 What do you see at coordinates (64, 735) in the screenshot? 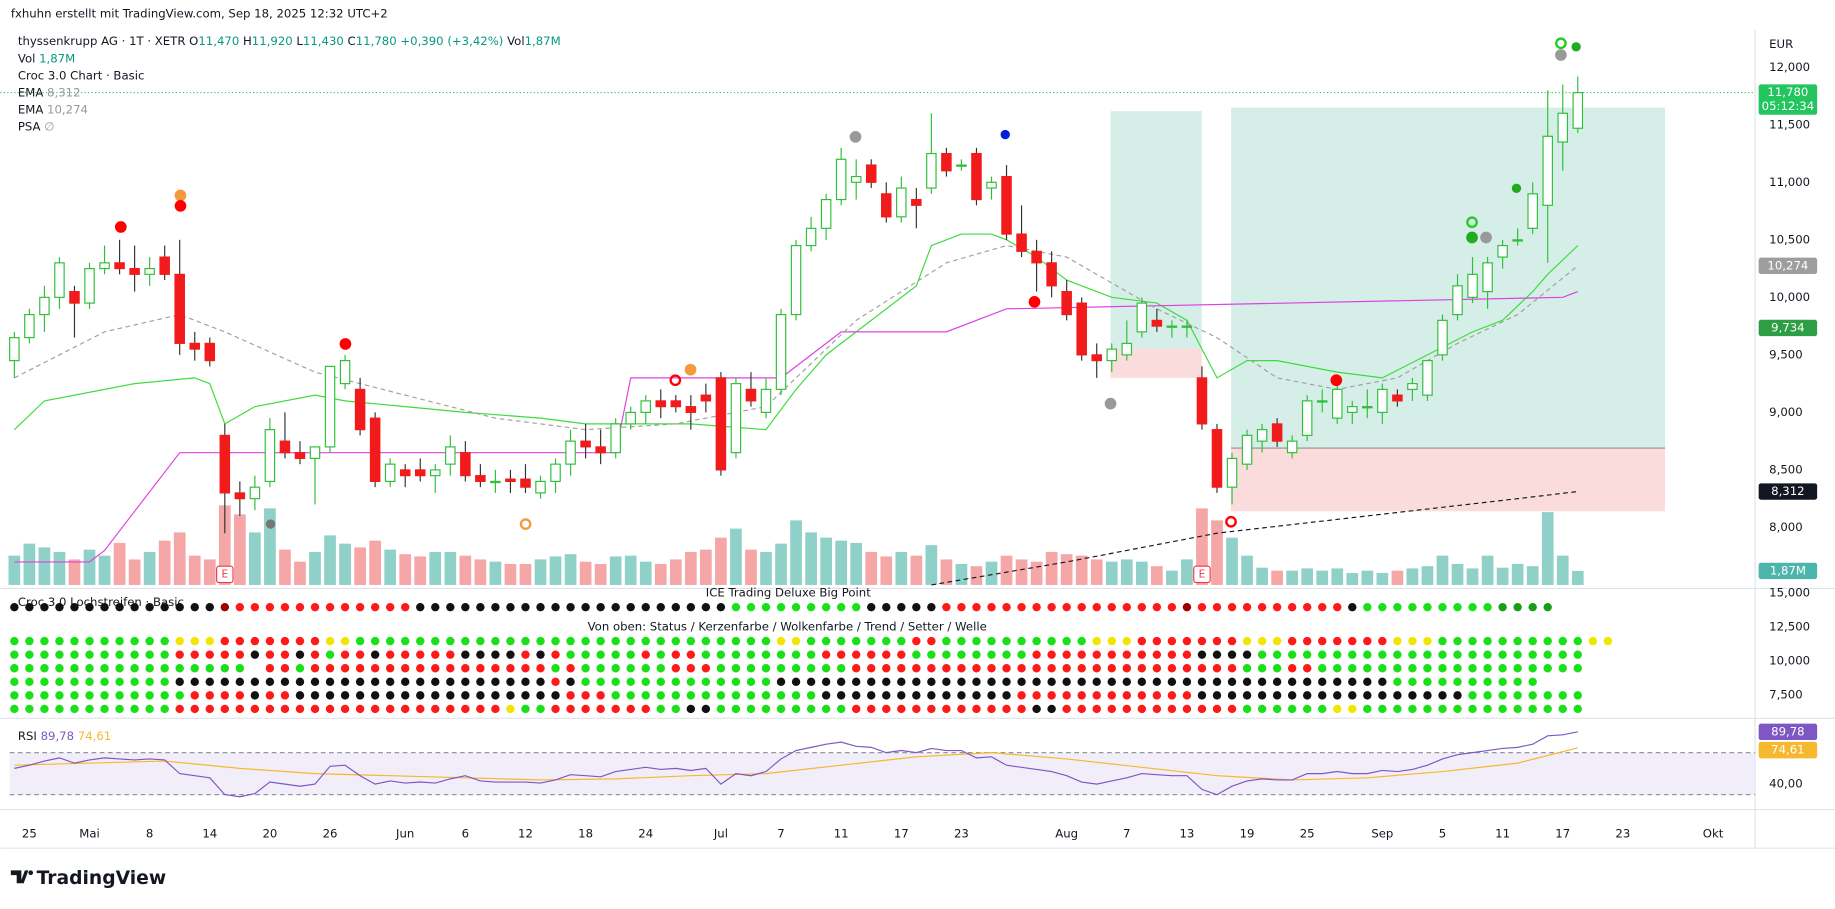
I see `rsi-legend: RSI 89,78 74,61` at bounding box center [64, 735].